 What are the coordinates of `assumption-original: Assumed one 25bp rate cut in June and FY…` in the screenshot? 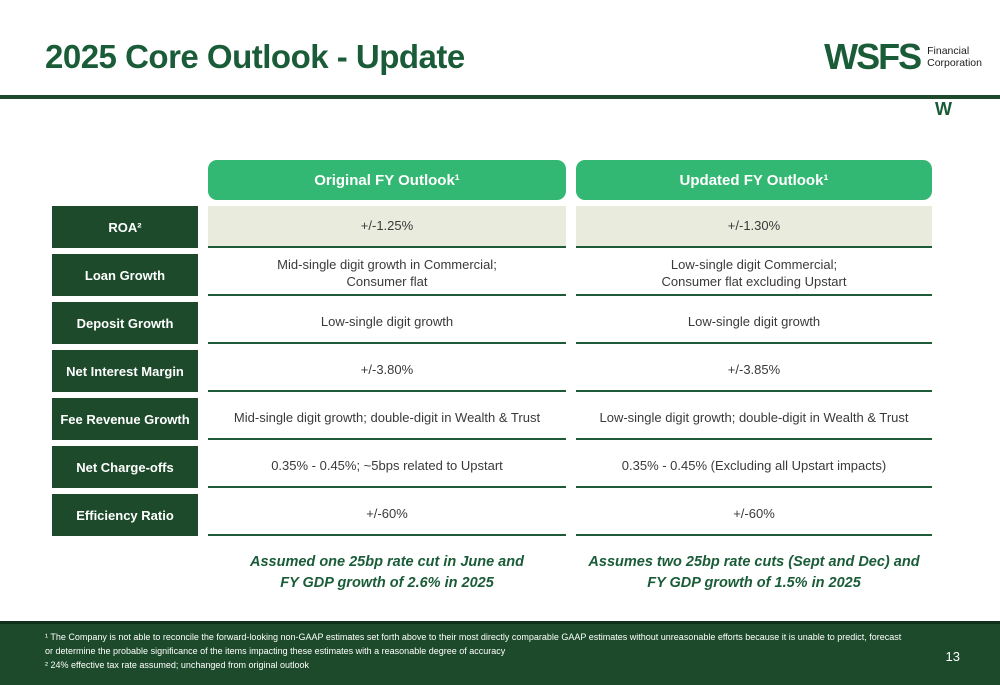 It's located at (387, 573).